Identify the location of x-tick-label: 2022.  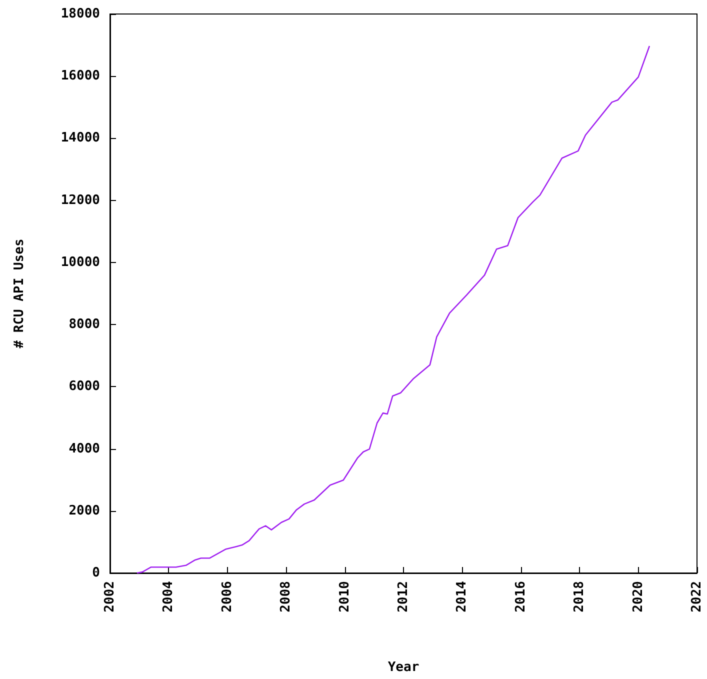
(697, 596).